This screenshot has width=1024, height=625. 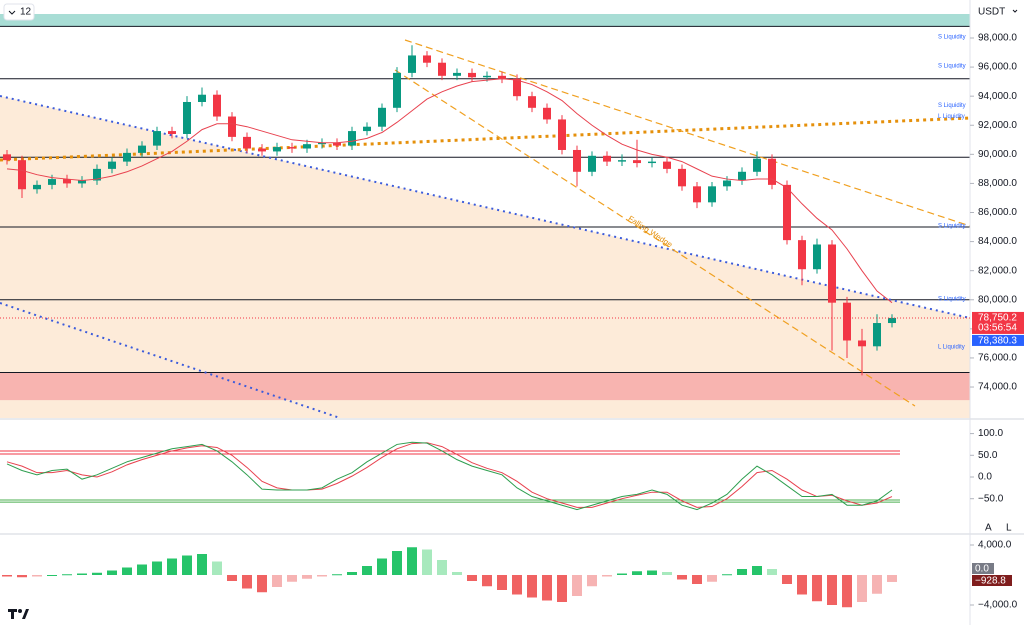 What do you see at coordinates (485, 139) in the screenshot?
I see `trend-line` at bounding box center [485, 139].